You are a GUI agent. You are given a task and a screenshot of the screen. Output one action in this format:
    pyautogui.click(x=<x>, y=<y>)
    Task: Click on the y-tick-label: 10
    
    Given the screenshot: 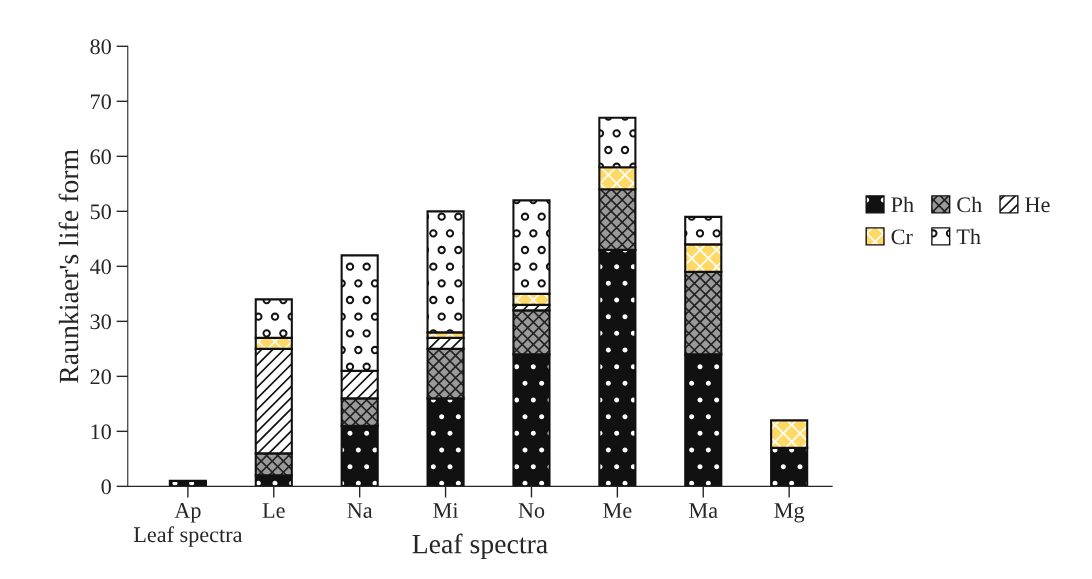 What is the action you would take?
    pyautogui.click(x=101, y=432)
    